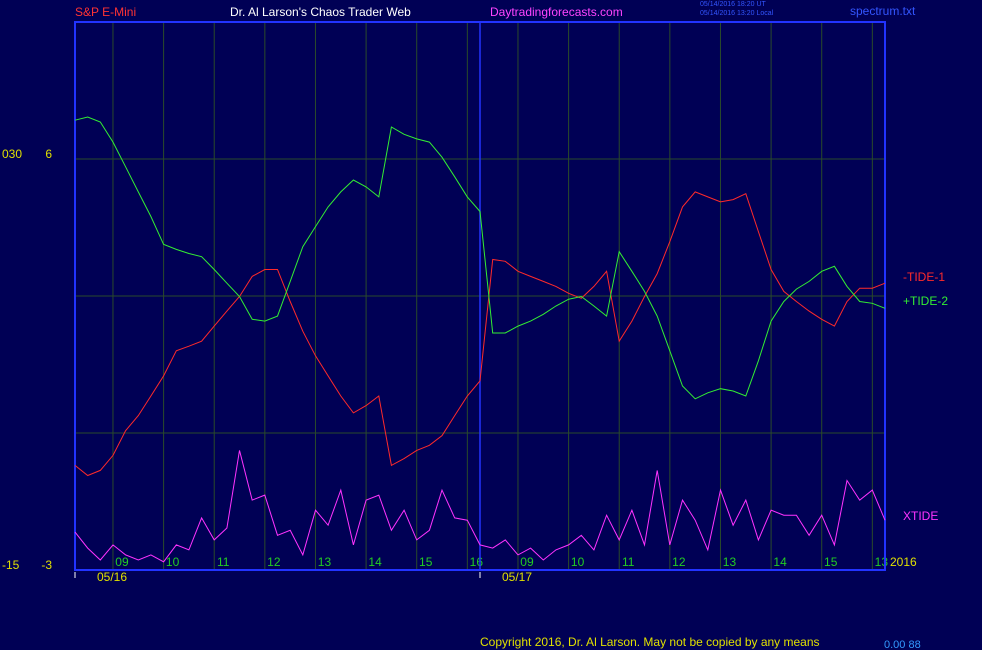  What do you see at coordinates (480, 506) in the screenshot?
I see `series-line` at bounding box center [480, 506].